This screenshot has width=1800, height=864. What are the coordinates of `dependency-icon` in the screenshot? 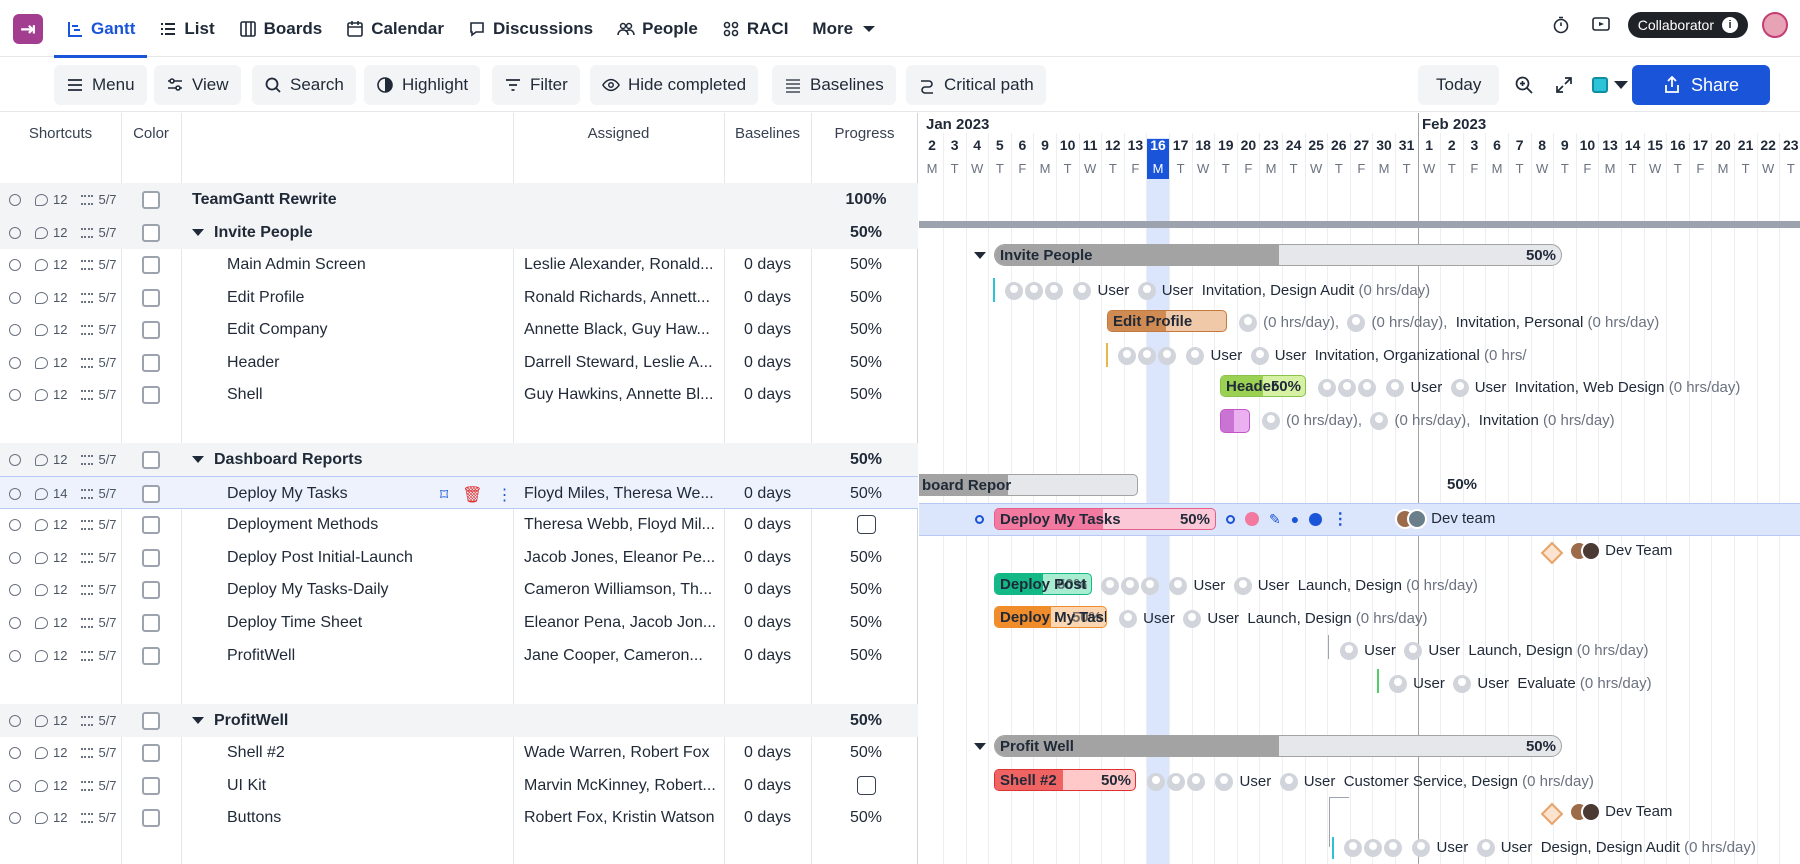 It's located at (1230, 519).